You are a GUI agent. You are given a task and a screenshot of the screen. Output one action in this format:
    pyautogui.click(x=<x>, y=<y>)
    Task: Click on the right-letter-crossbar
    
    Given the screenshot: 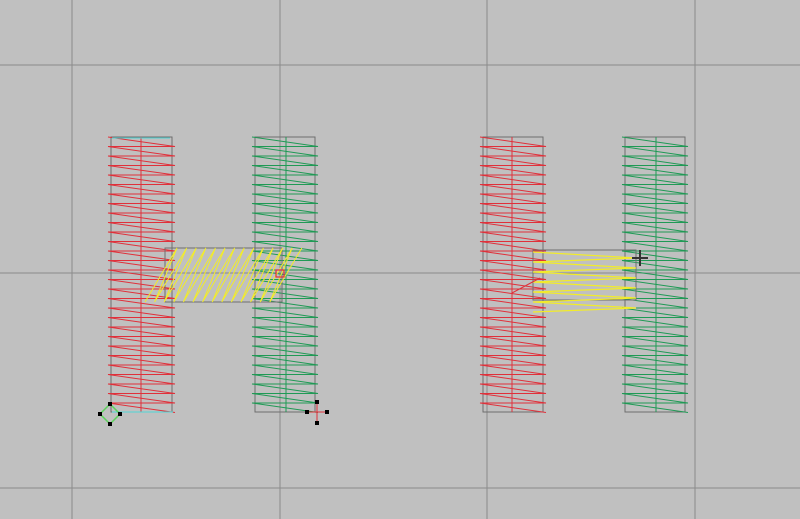 What is the action you would take?
    pyautogui.click(x=584, y=281)
    